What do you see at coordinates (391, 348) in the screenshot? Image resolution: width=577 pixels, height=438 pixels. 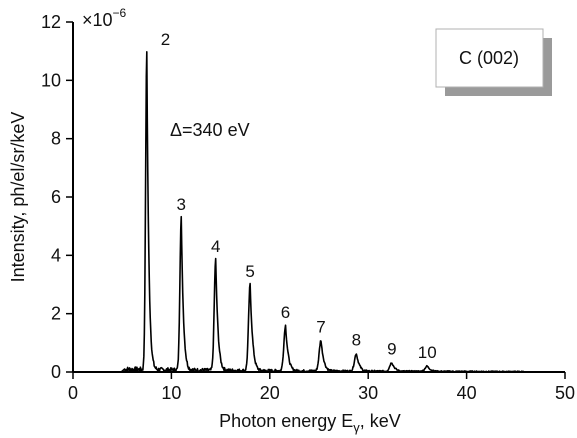 I see `peak-label: 9` at bounding box center [391, 348].